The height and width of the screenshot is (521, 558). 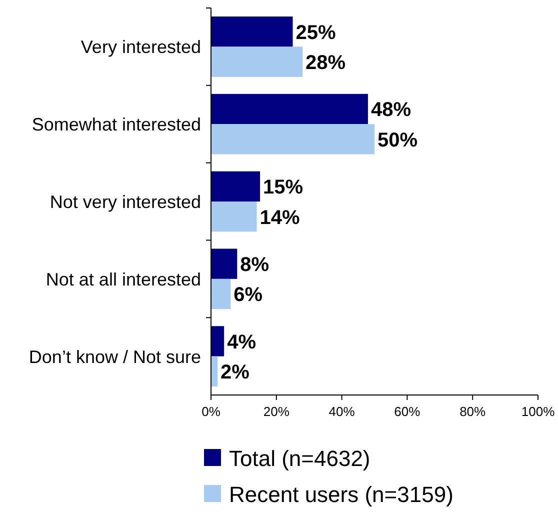 I want to click on legend-label: Recent users (n=3159), so click(x=341, y=494).